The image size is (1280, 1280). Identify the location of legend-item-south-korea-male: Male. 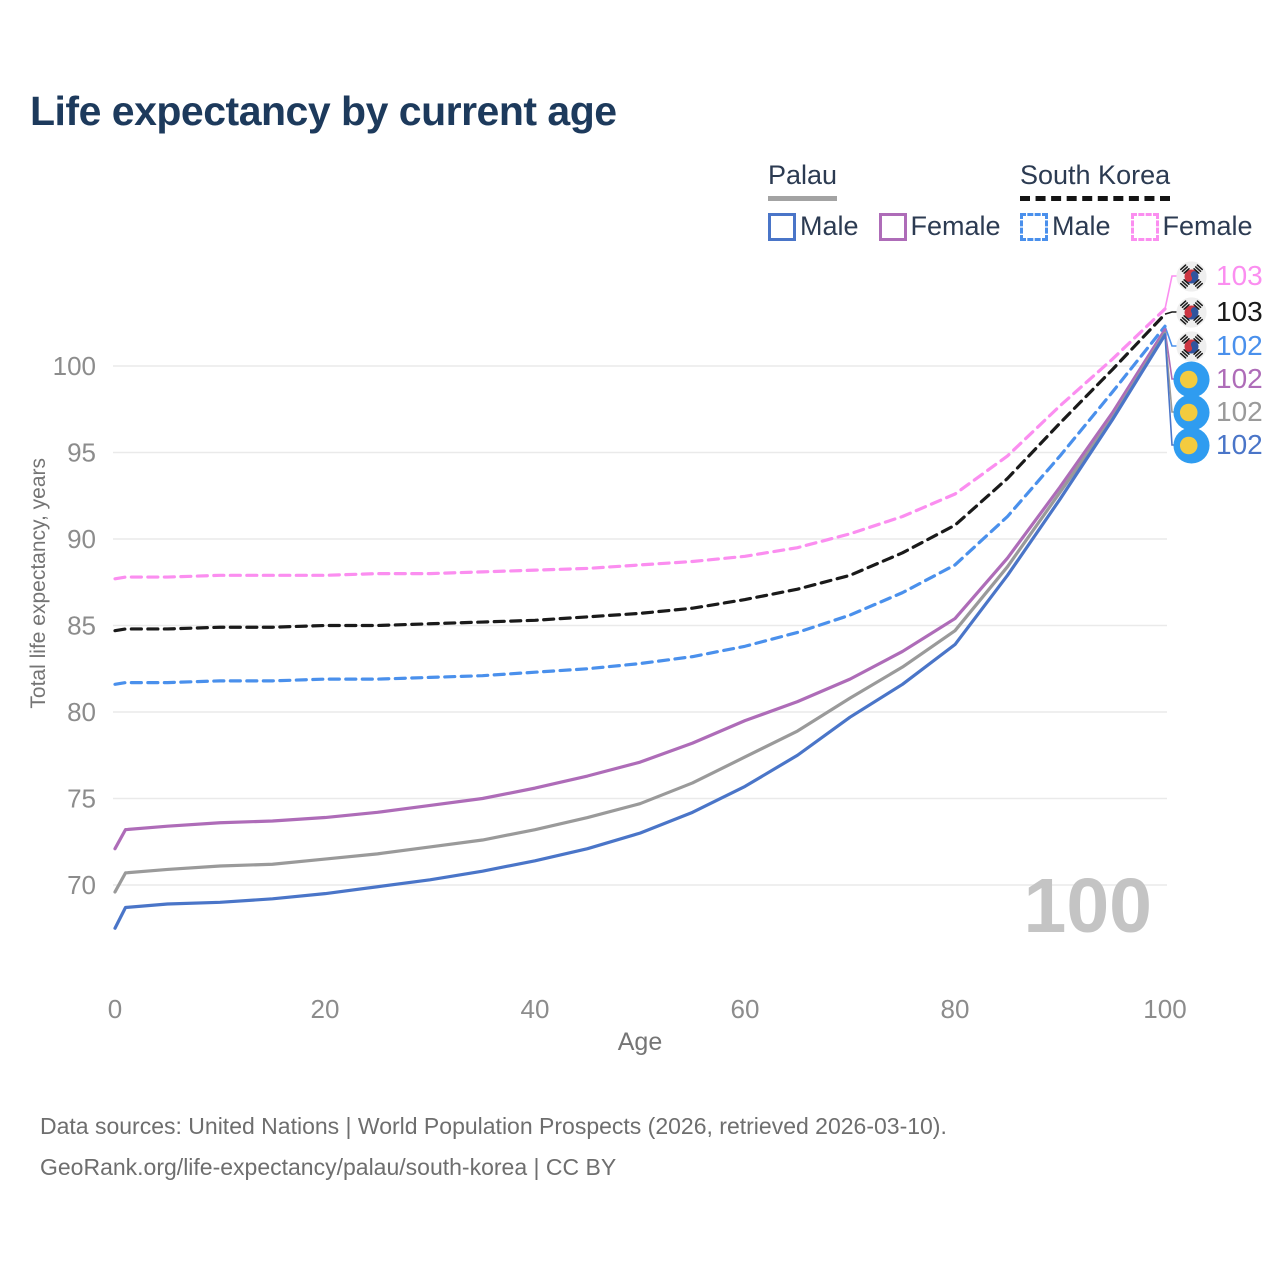
(1065, 226).